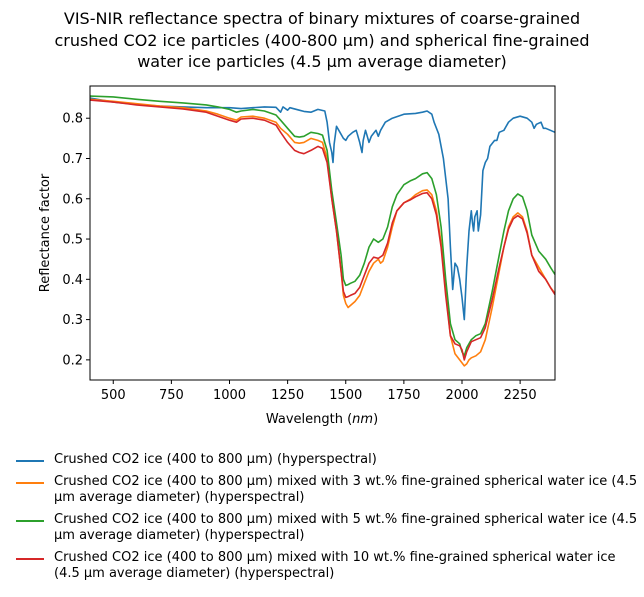 The width and height of the screenshot is (644, 597). I want to click on x-axis-label: Wavelength (nm), so click(322, 419).